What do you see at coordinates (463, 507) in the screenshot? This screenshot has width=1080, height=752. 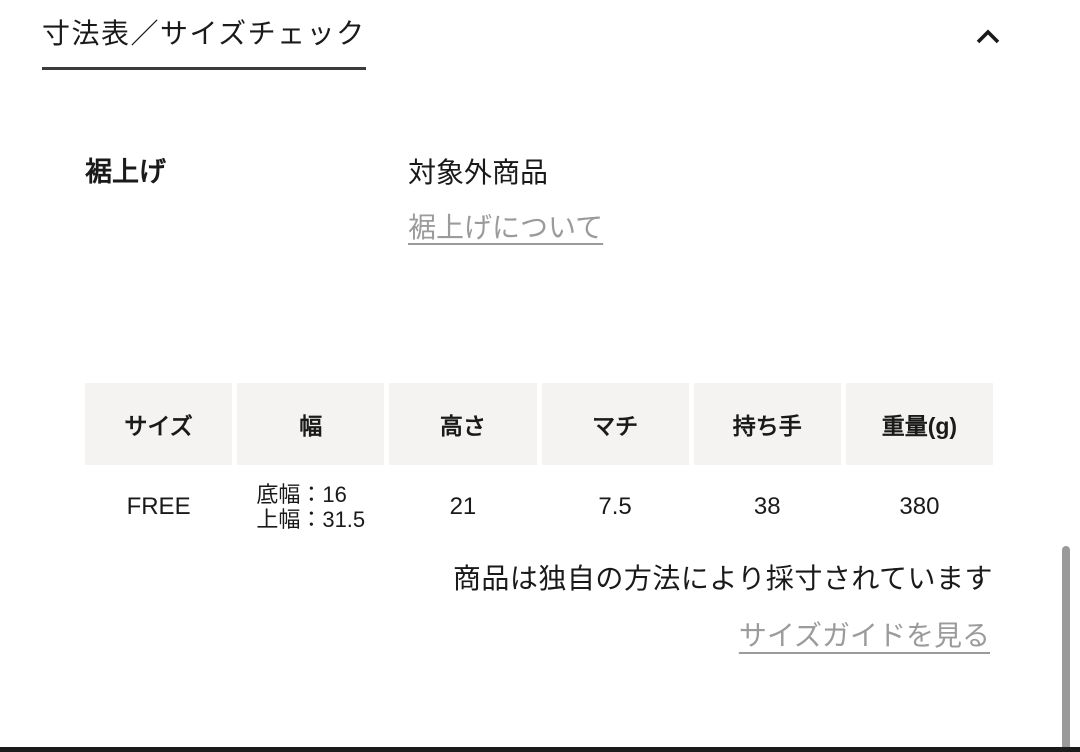 I see `size-table-cell-height: 21` at bounding box center [463, 507].